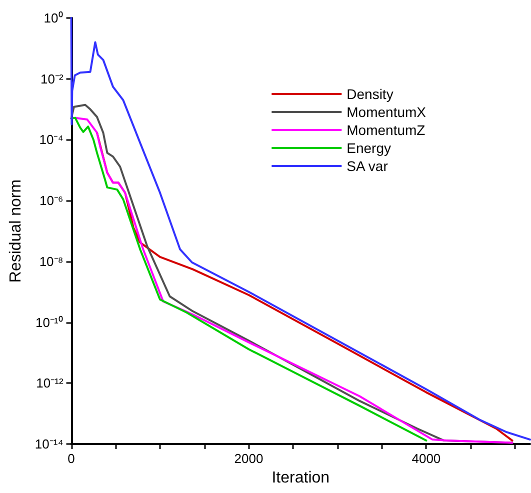  What do you see at coordinates (71, 458) in the screenshot?
I see `x-tick-label: 0` at bounding box center [71, 458].